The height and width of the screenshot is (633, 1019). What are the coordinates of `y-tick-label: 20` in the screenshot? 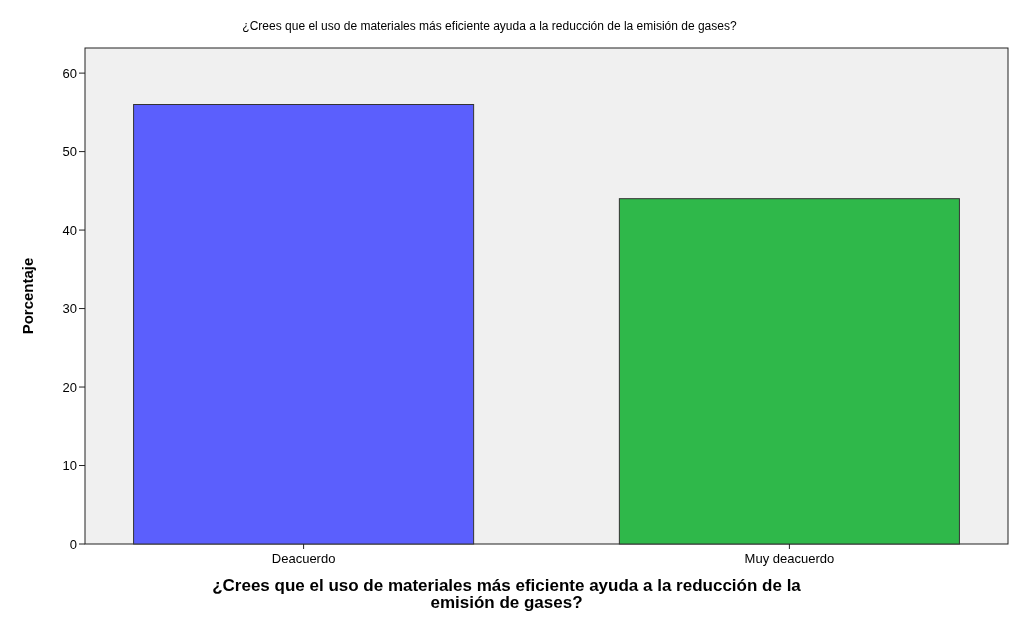 It's located at (69, 387).